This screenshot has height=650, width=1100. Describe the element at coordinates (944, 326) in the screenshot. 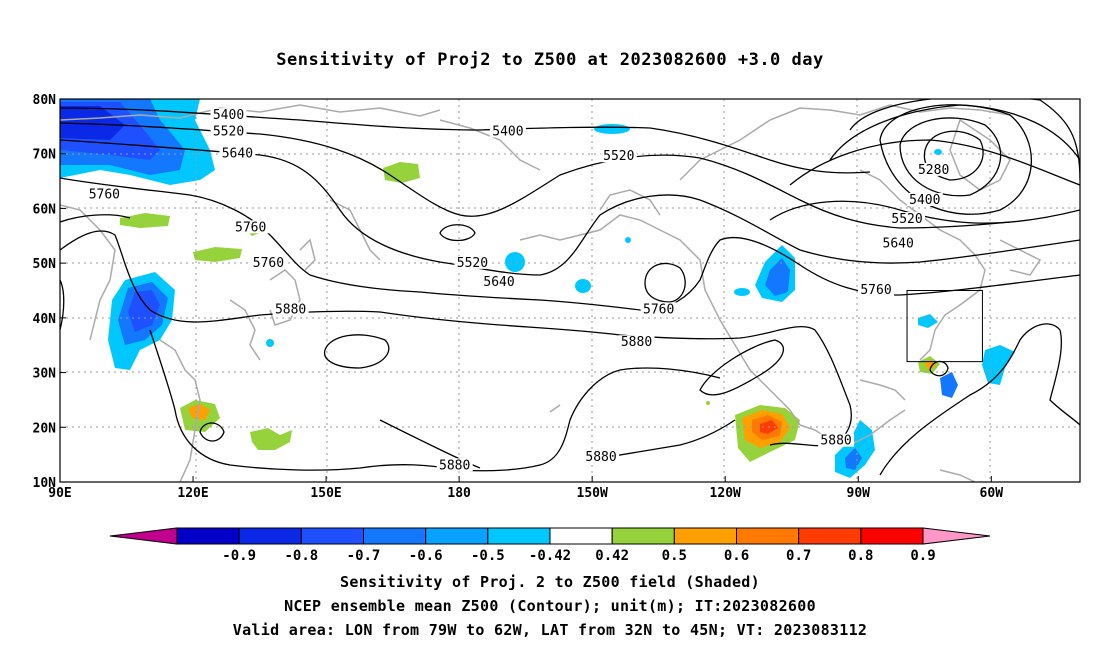

I see `valid-area-box` at that location.